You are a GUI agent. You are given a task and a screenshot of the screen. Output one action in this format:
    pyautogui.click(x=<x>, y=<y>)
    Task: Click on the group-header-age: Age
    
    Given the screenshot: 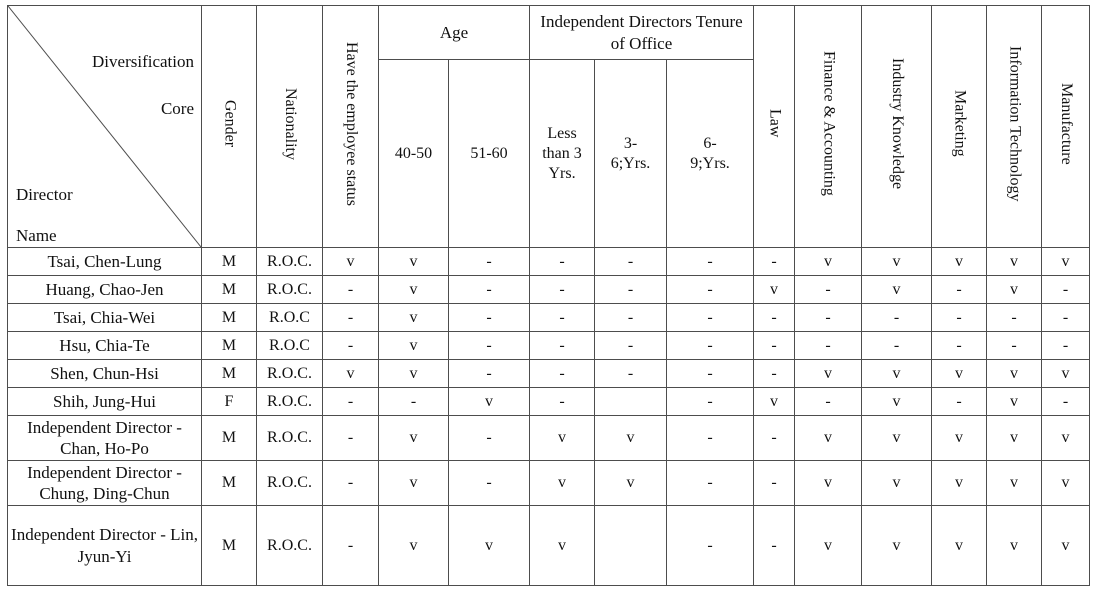 What is the action you would take?
    pyautogui.click(x=454, y=32)
    